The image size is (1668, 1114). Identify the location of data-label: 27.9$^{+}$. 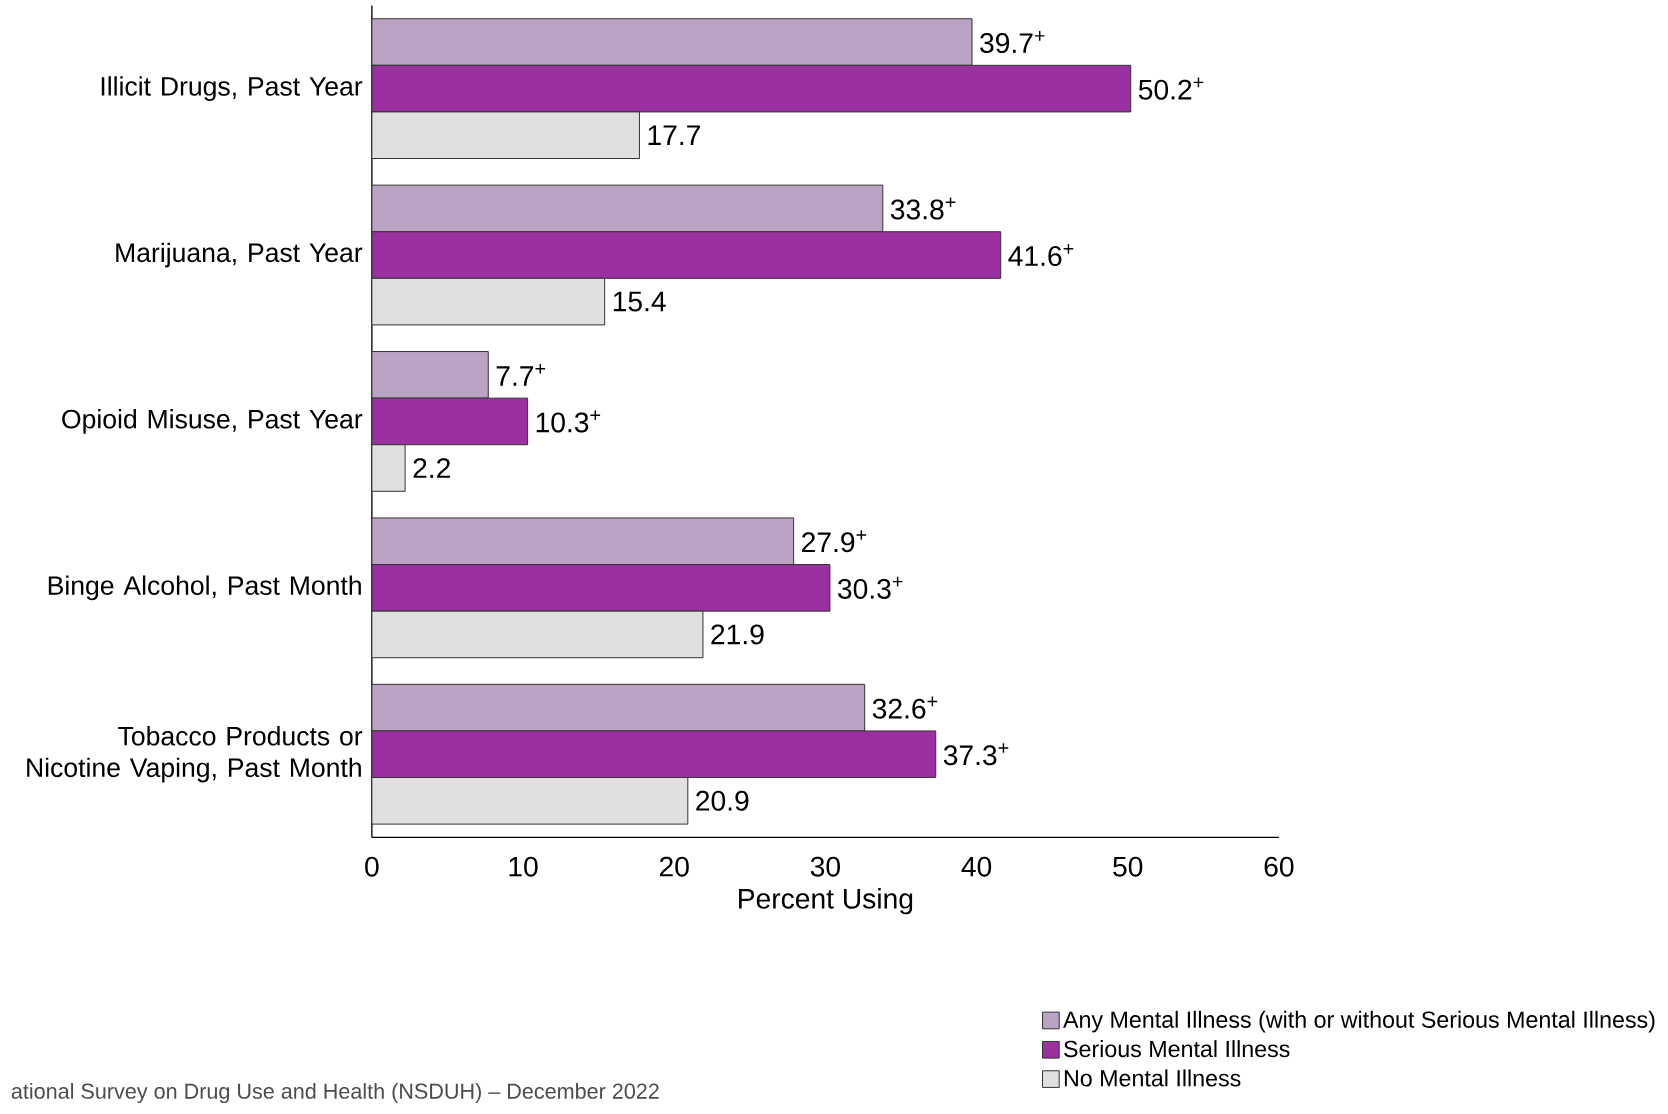
(834, 541).